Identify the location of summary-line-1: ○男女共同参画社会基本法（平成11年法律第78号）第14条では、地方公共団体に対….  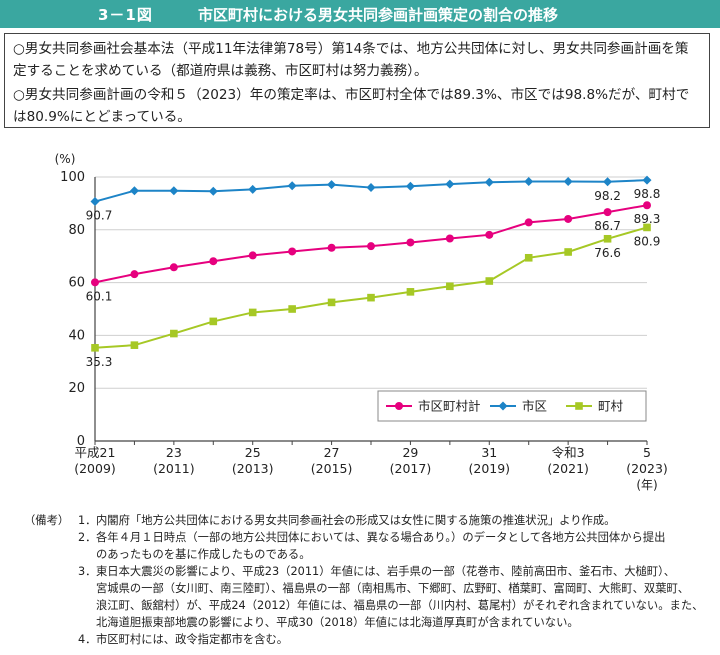
(351, 60).